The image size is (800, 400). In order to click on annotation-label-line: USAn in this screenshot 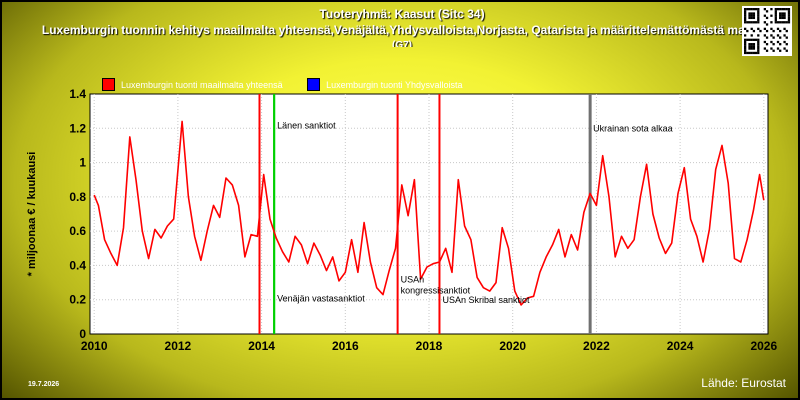, I will do `click(413, 280)`.